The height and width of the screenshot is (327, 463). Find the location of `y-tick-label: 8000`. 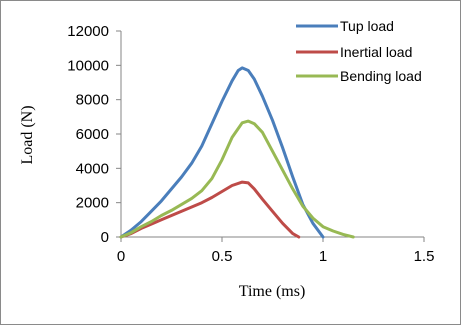

y-tick-label: 8000 is located at coordinates (92, 100).